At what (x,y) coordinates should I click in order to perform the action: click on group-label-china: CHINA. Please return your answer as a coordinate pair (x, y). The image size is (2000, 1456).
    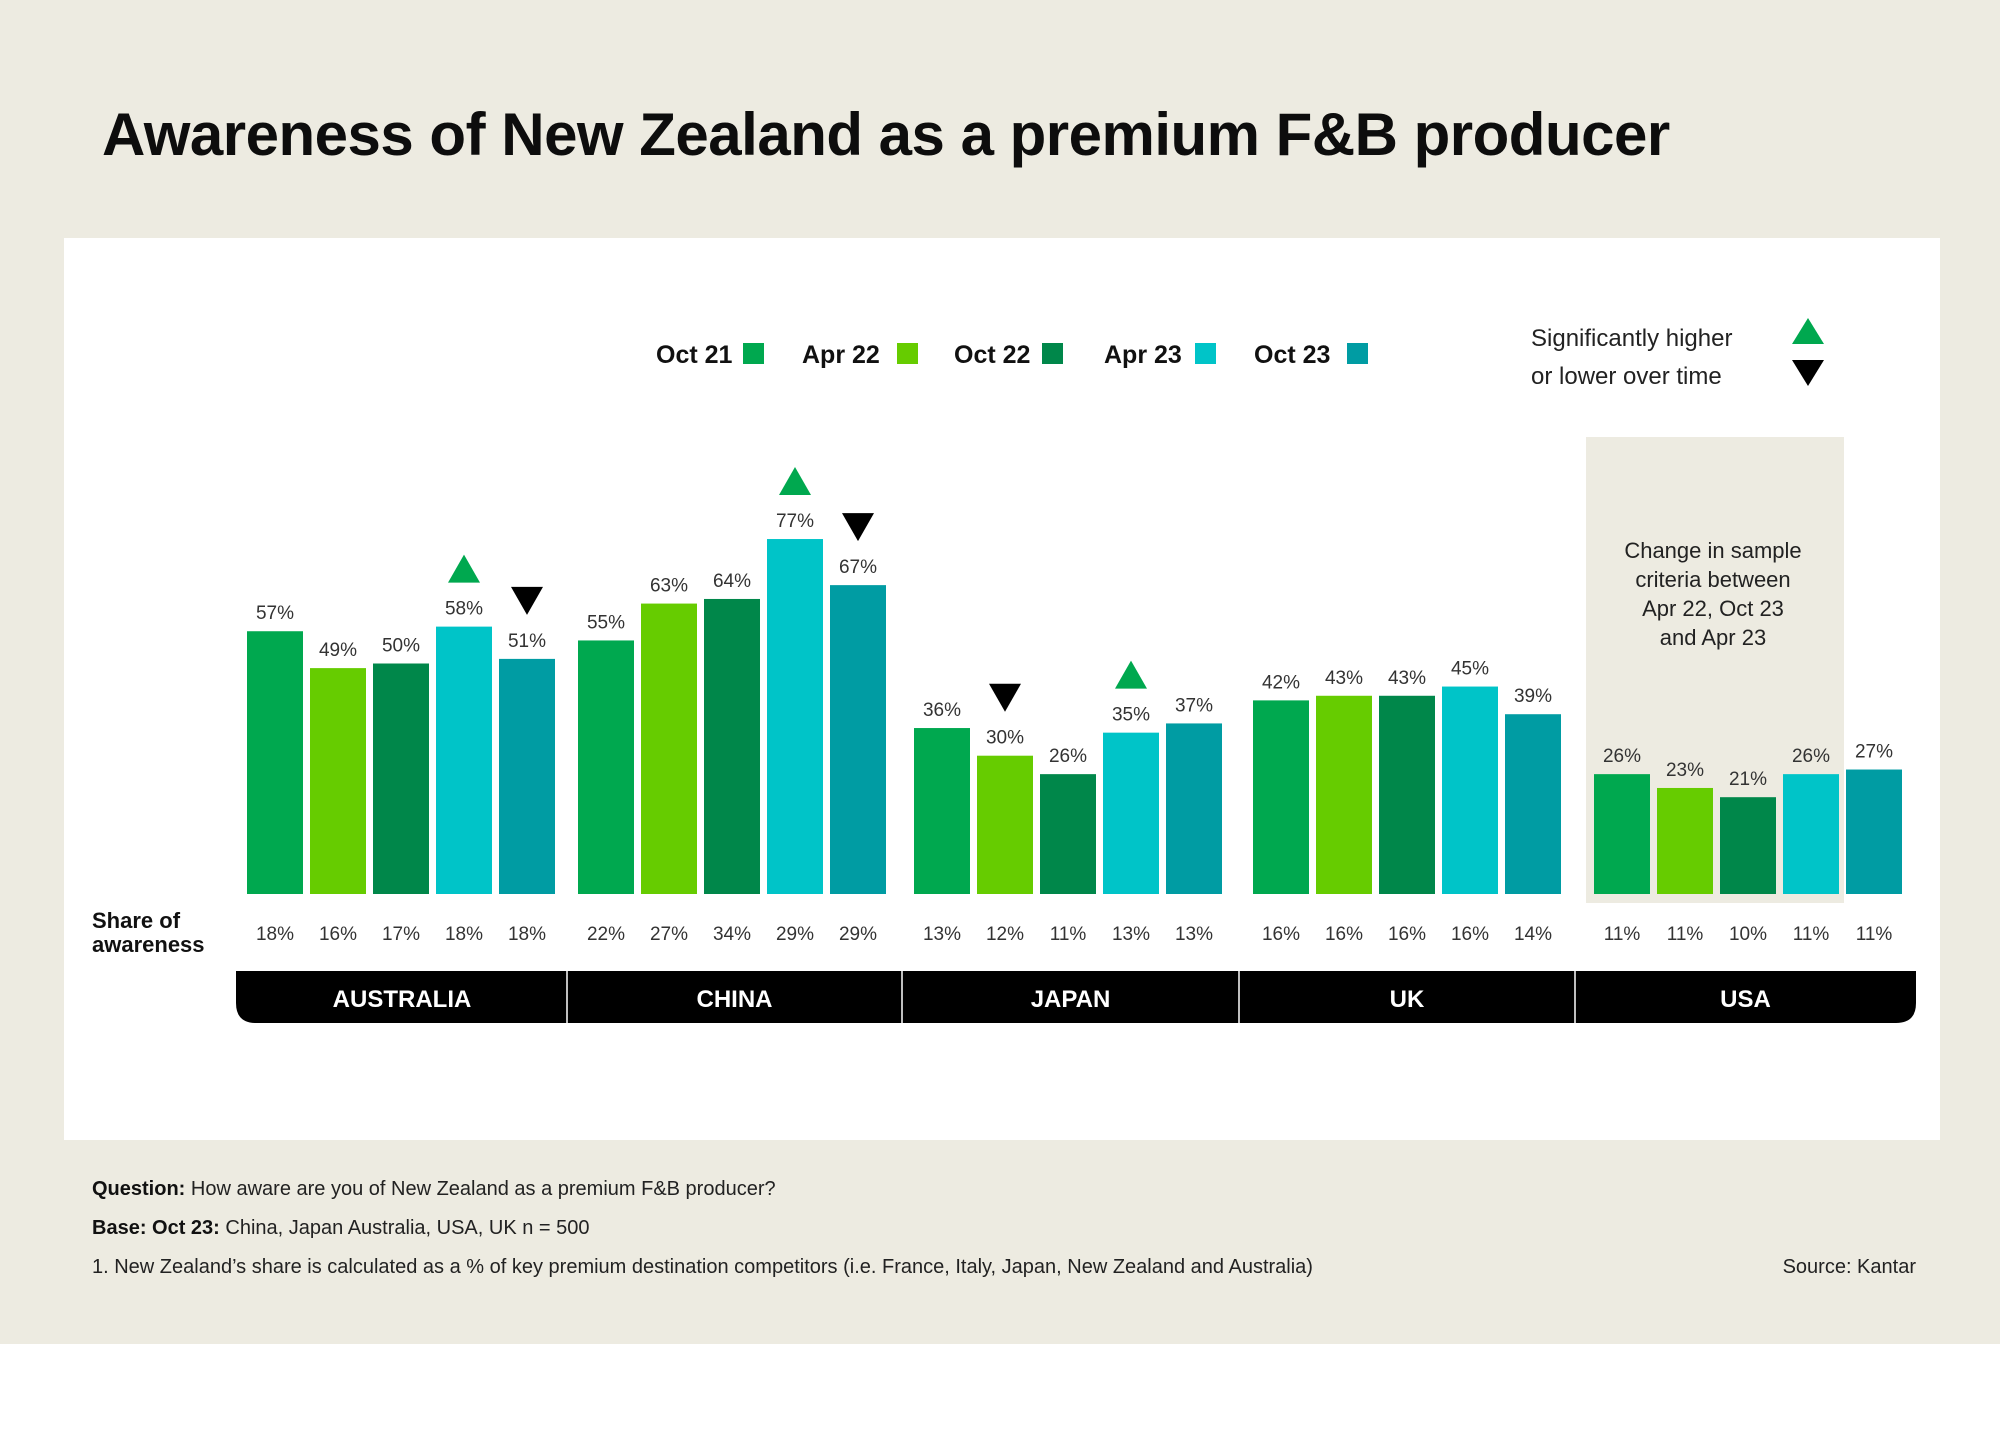
    Looking at the image, I should click on (735, 999).